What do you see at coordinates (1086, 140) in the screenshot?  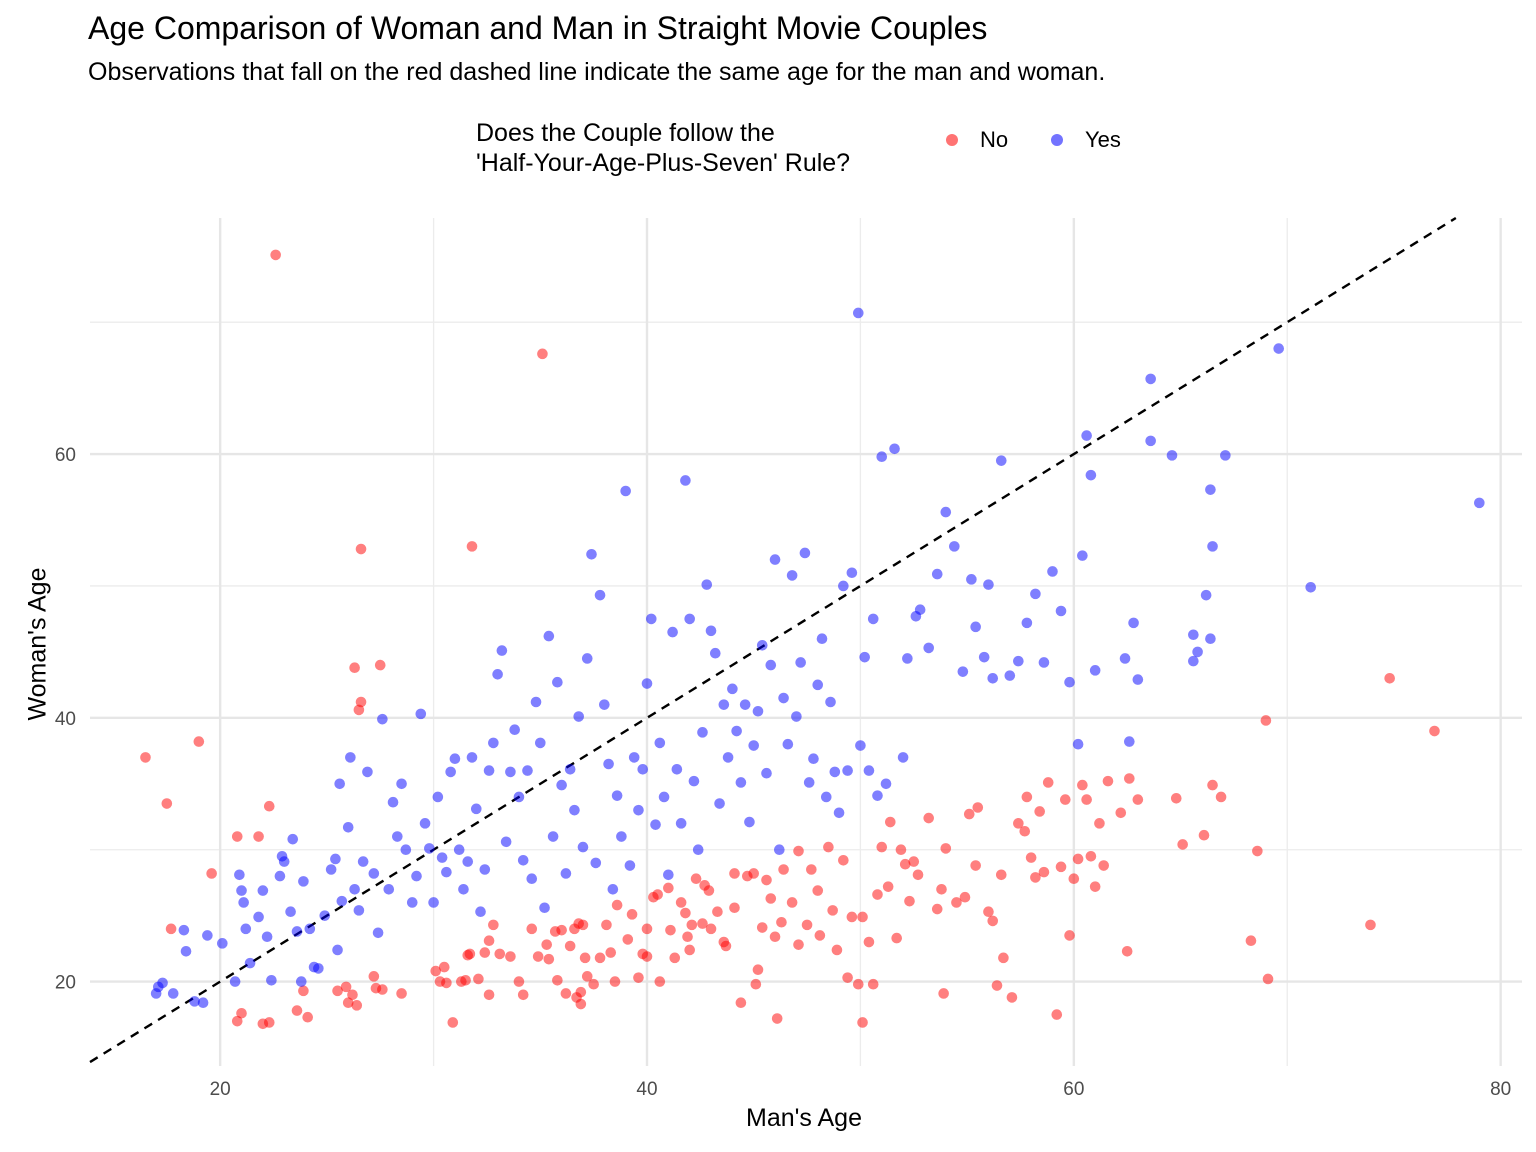 I see `legend-item-yes: Yes` at bounding box center [1086, 140].